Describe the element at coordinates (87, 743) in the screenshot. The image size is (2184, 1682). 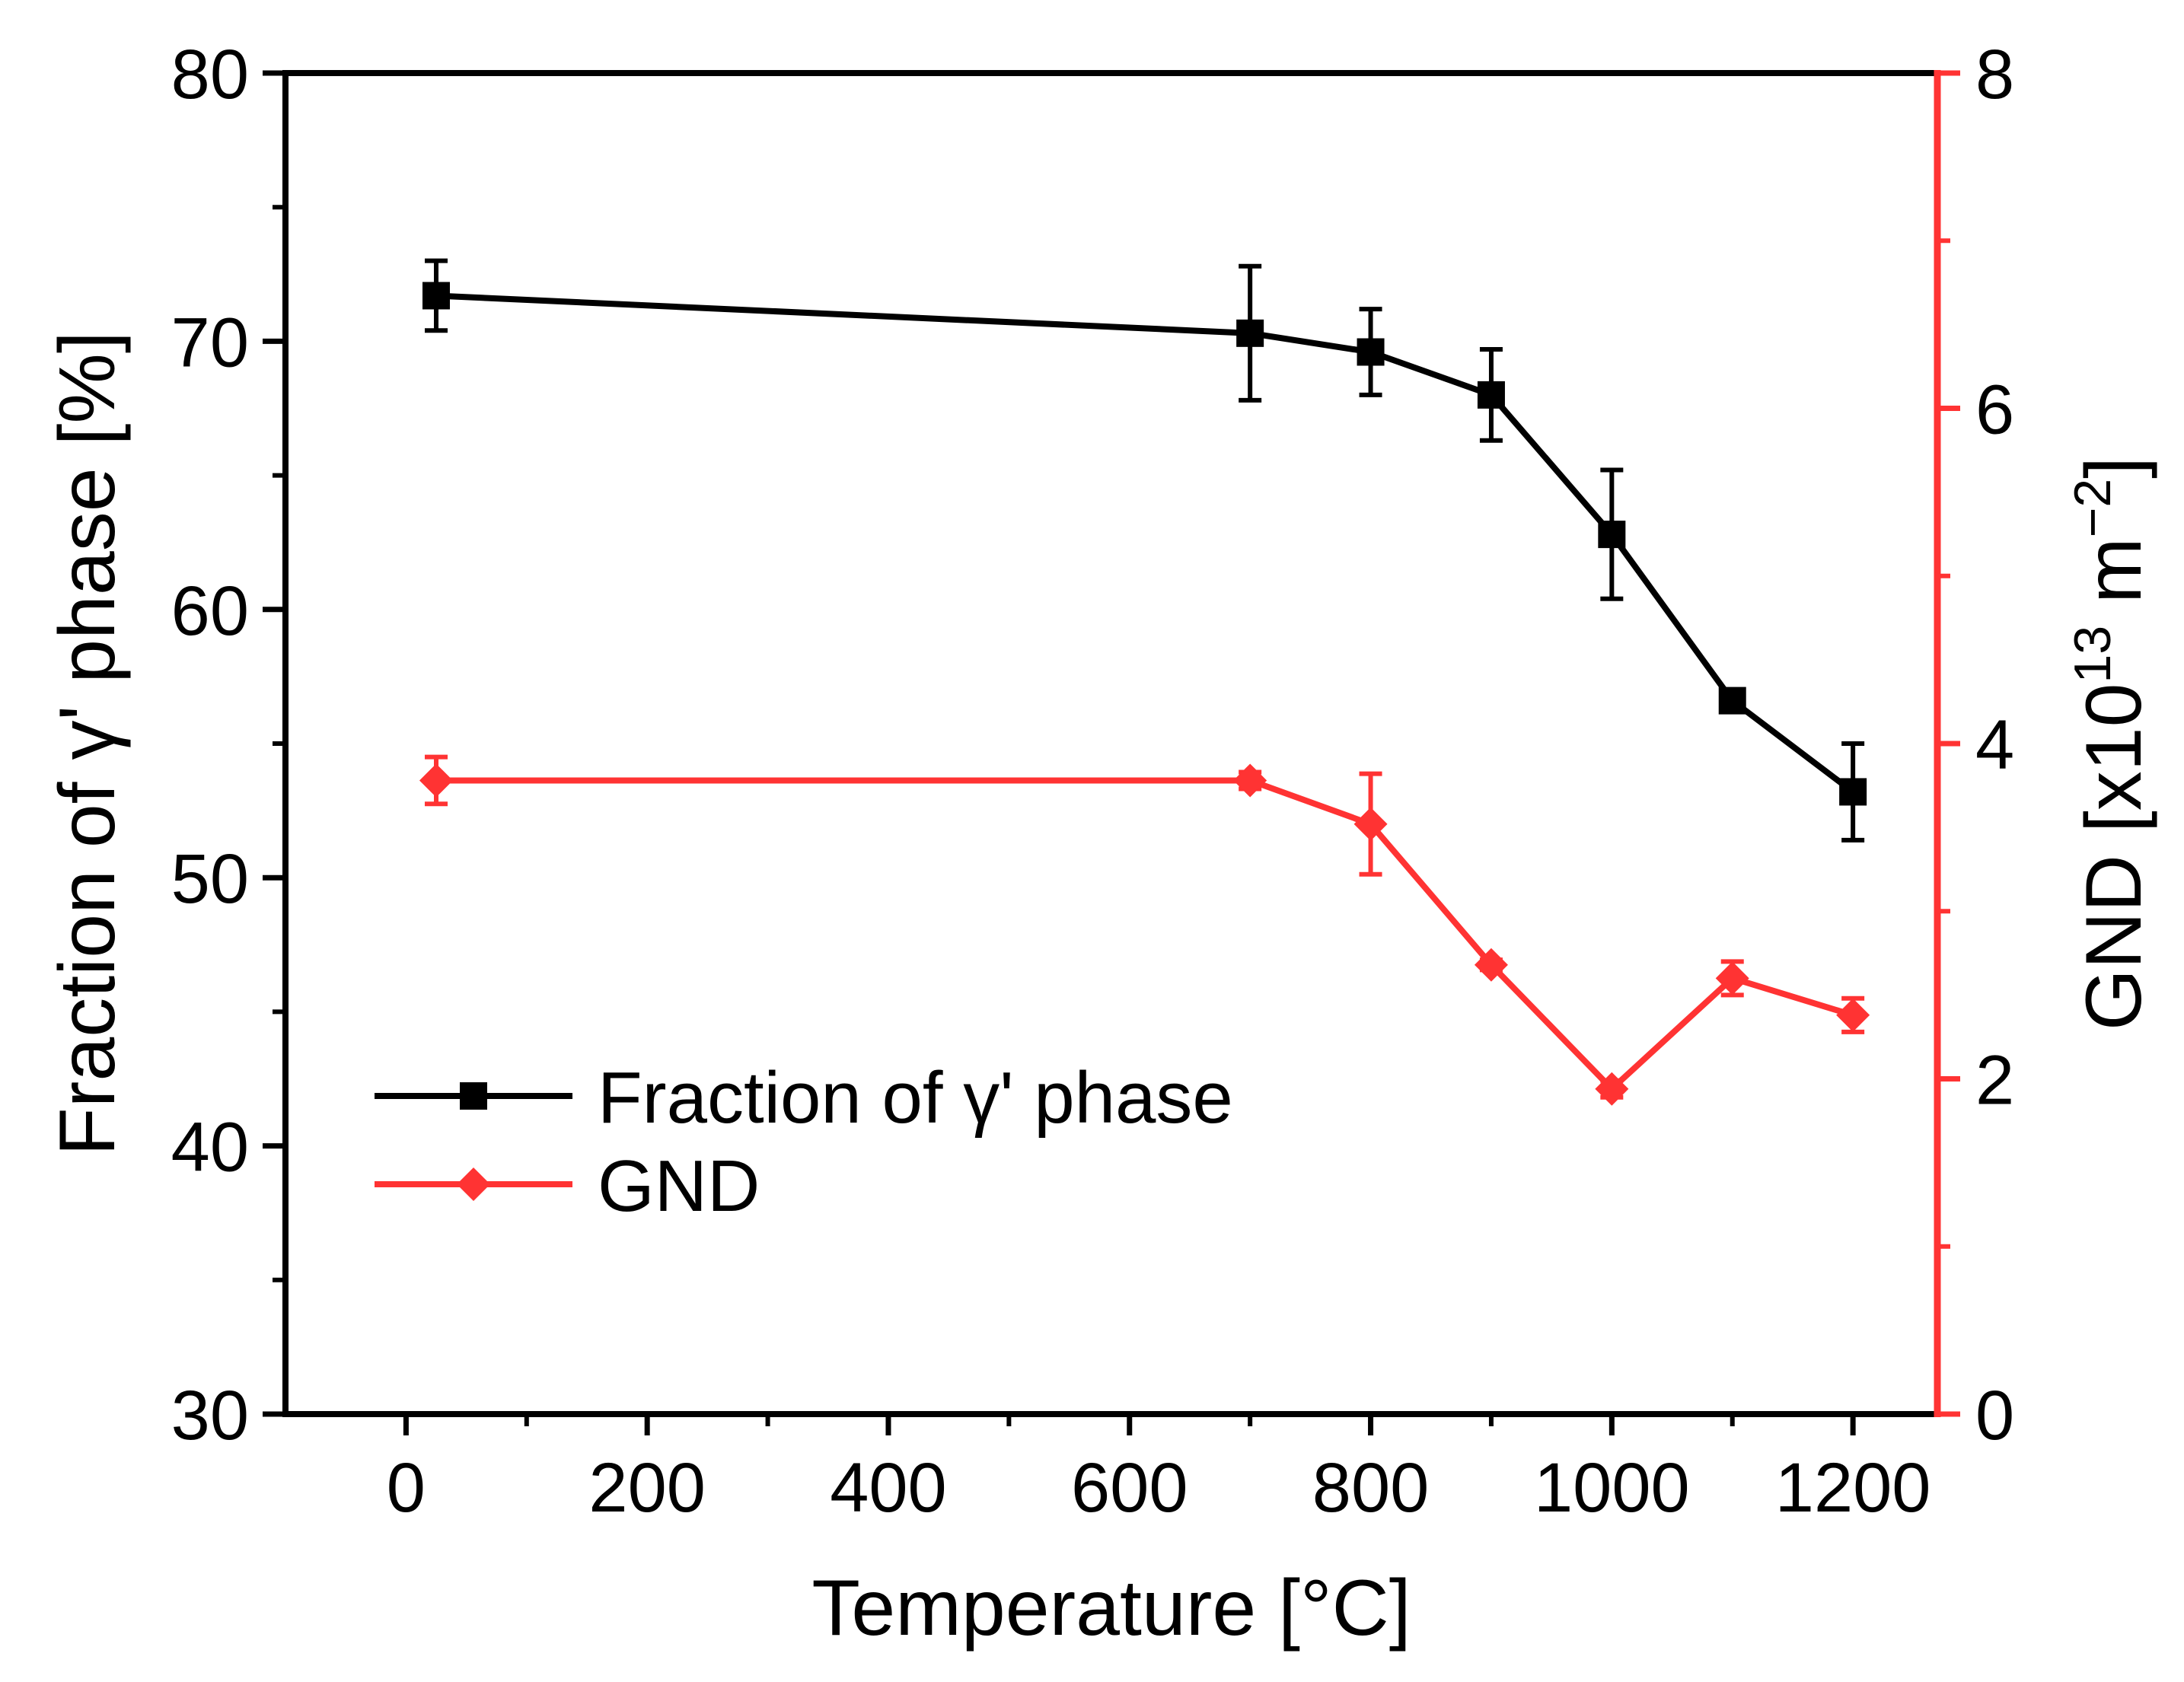
I see `y-axis-label: Fraction of γ' phase [%]` at that location.